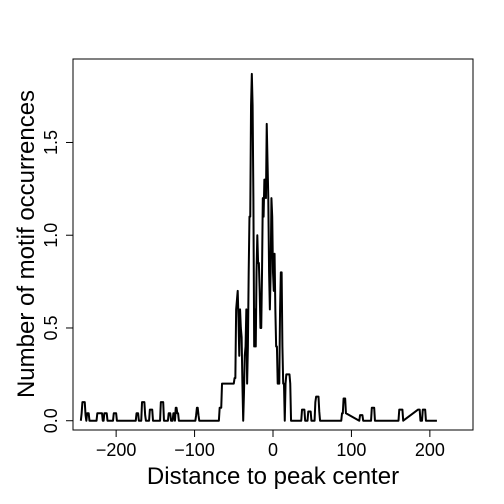 The height and width of the screenshot is (504, 504). I want to click on y-tick-label: 1.5, so click(51, 142).